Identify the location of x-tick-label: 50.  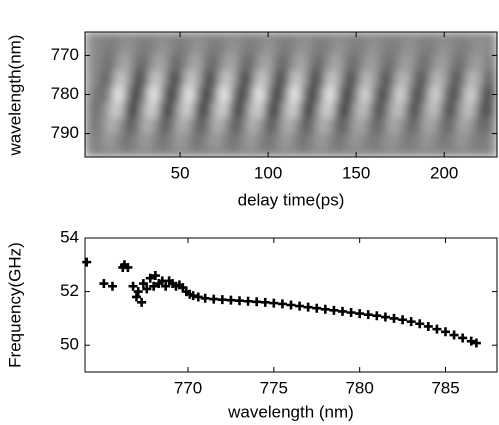
(180, 172).